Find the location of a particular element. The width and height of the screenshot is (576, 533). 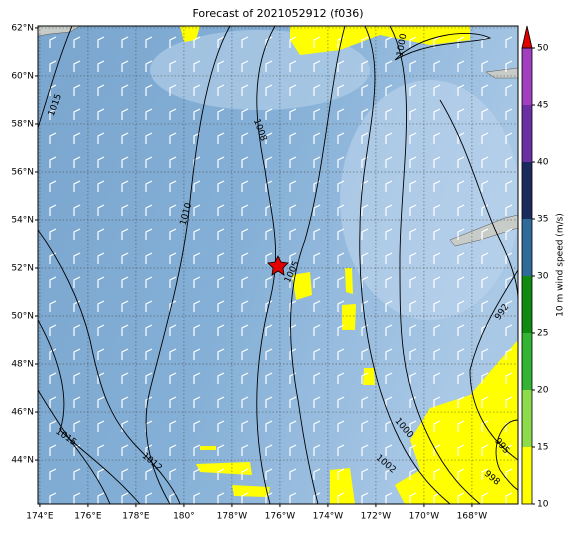

colorbar-tick-label: 25 is located at coordinates (542, 334).